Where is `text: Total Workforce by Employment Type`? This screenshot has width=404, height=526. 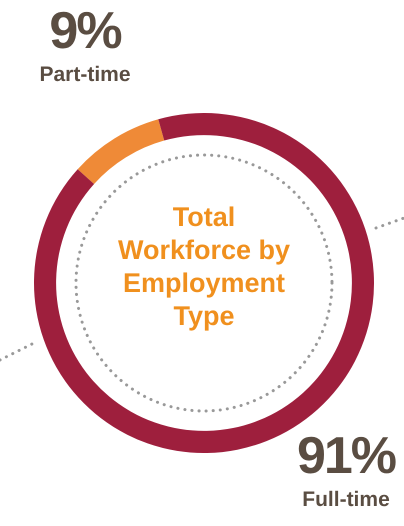 text: Total Workforce by Employment Type is located at coordinates (204, 267).